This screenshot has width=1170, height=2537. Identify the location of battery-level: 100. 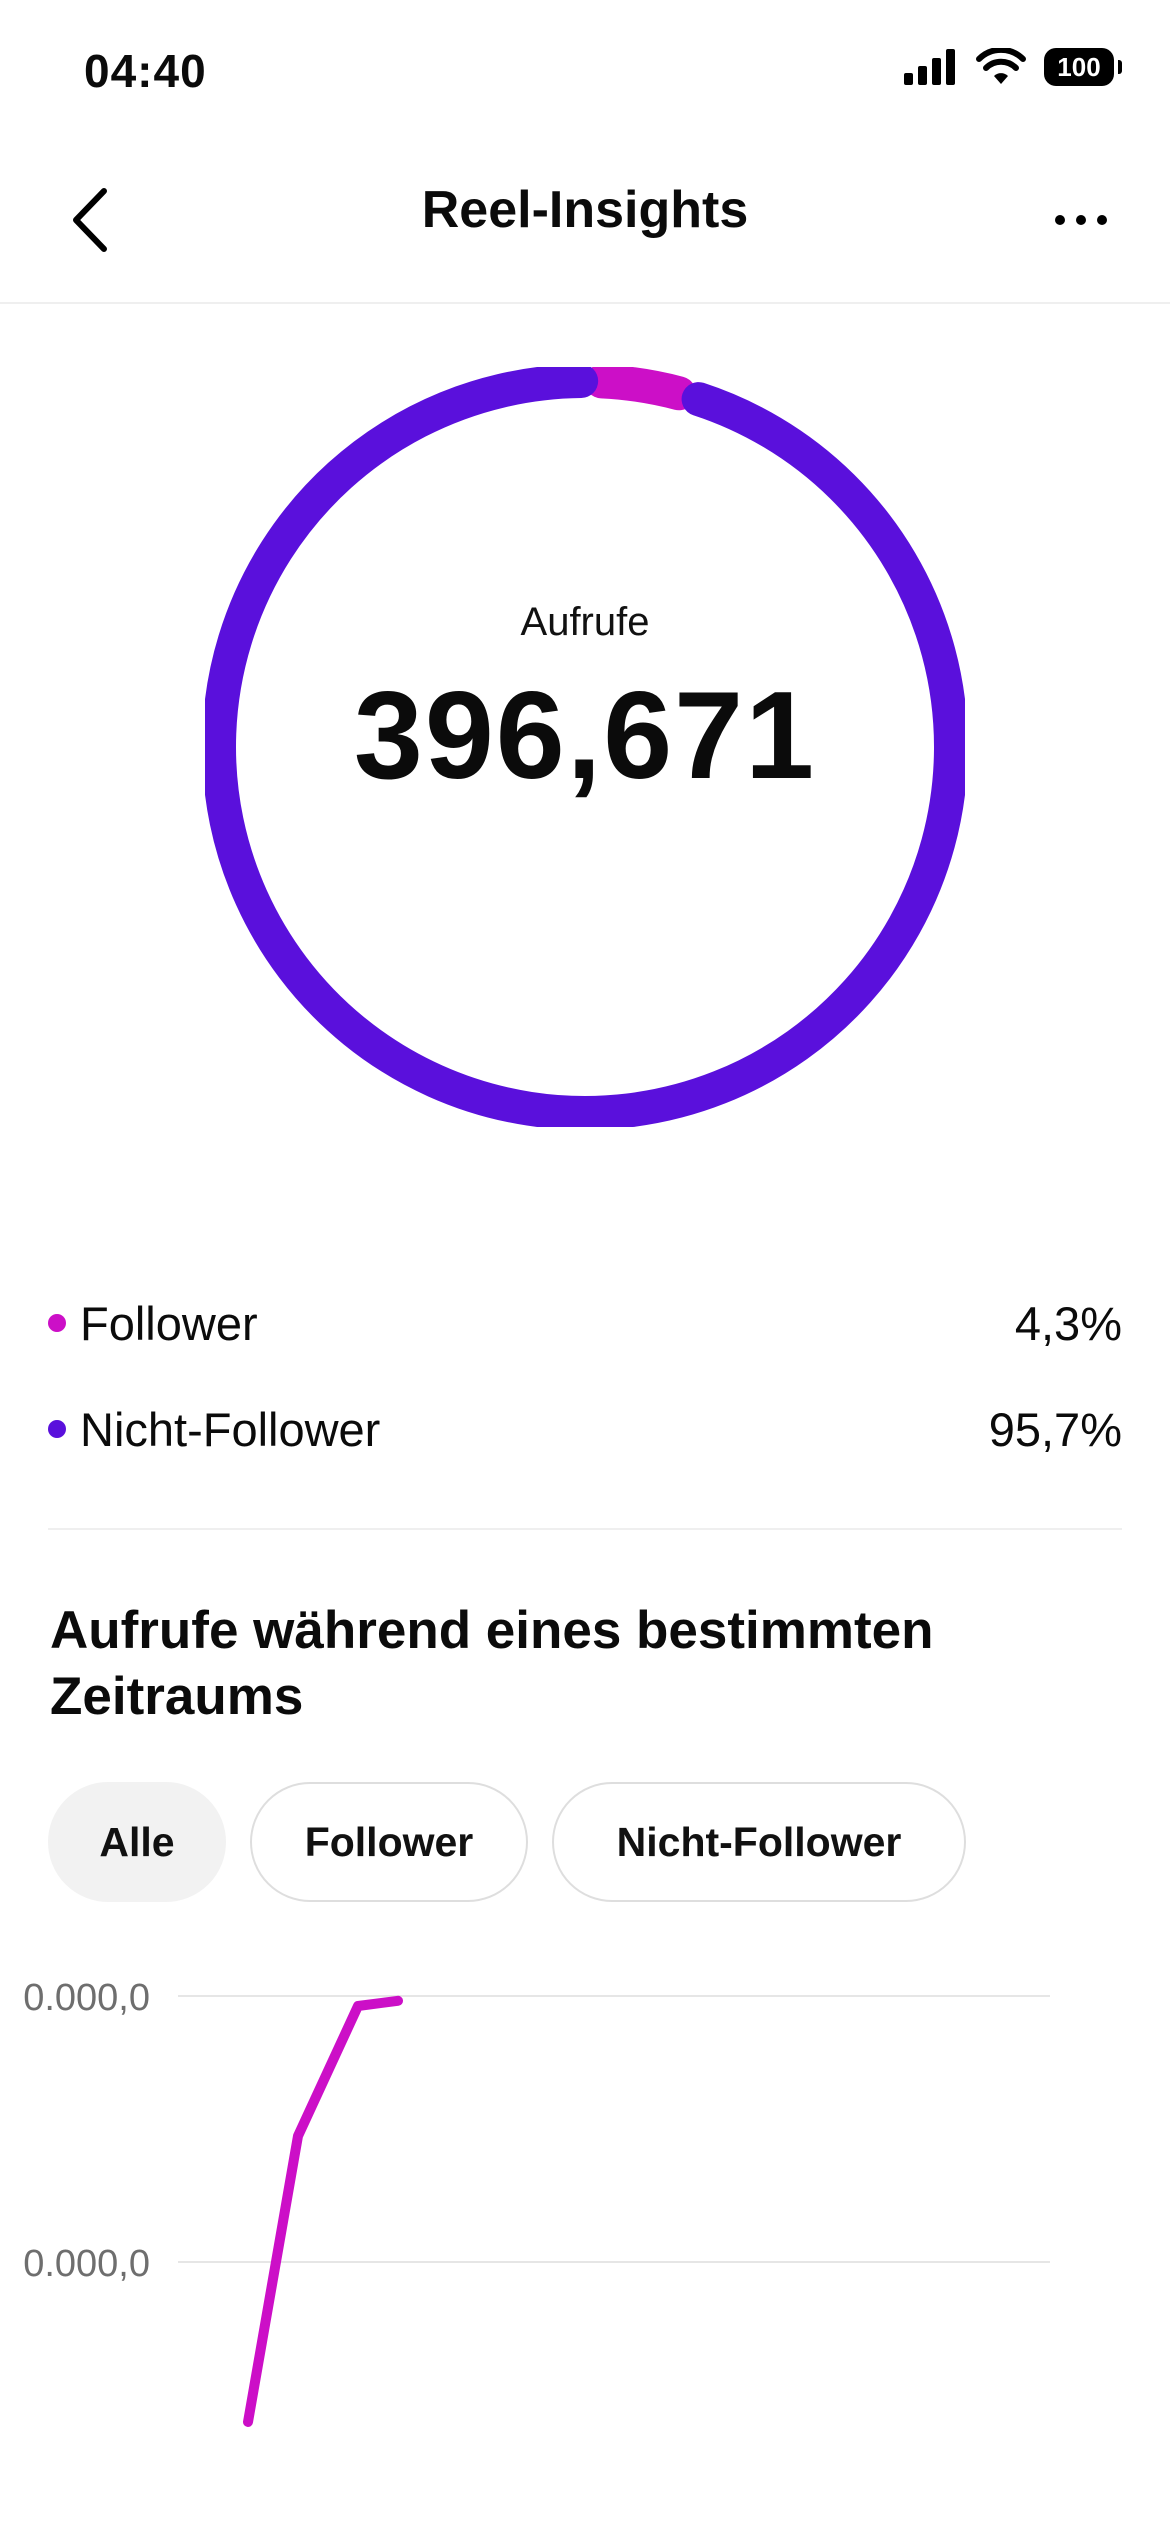
(1079, 66).